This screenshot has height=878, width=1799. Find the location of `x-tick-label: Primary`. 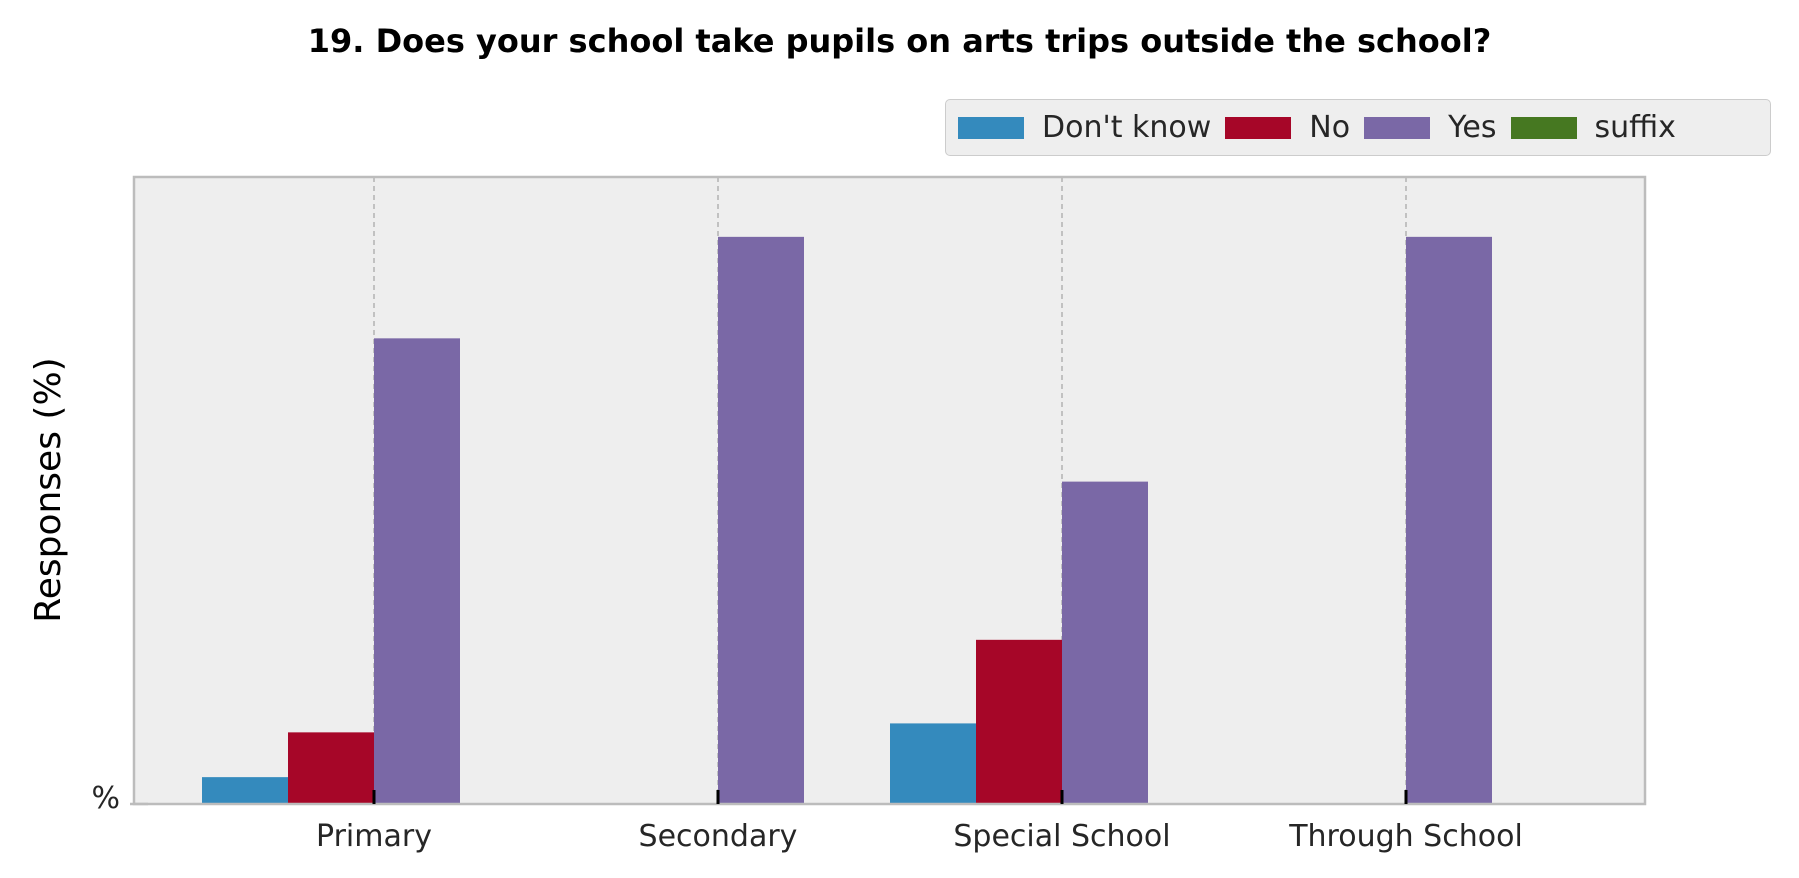

x-tick-label: Primary is located at coordinates (374, 836).